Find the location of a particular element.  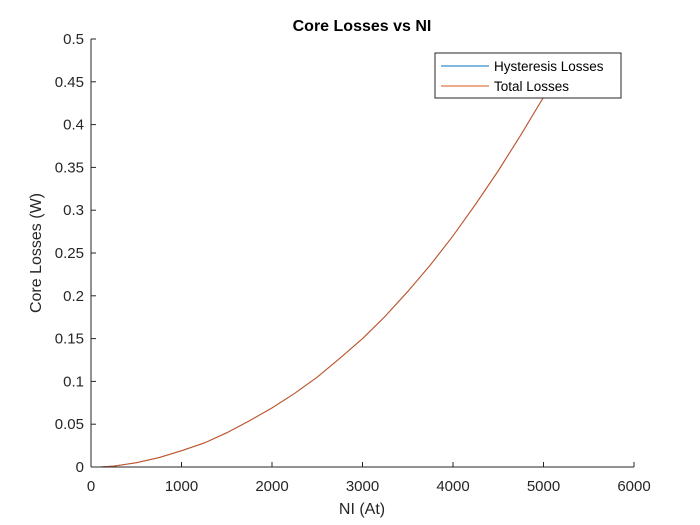

y-ticks: 0 0.05 0.1 0.15 0.2 0.25 0.3 0.35 0.4 0.45 0.5 is located at coordinates (75, 253).